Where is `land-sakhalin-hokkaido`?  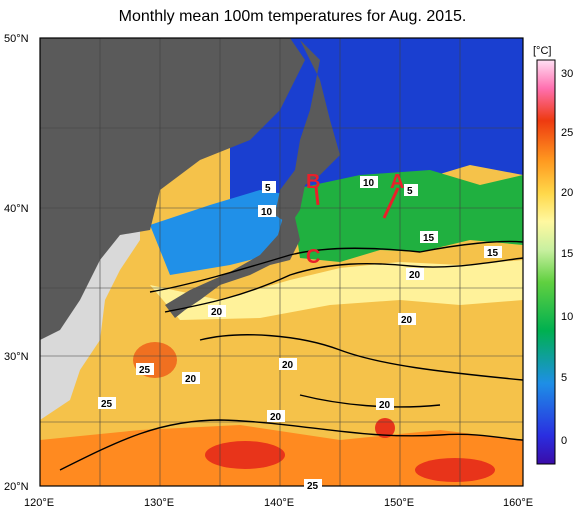 land-sakhalin-hokkaido is located at coordinates (307, 132).